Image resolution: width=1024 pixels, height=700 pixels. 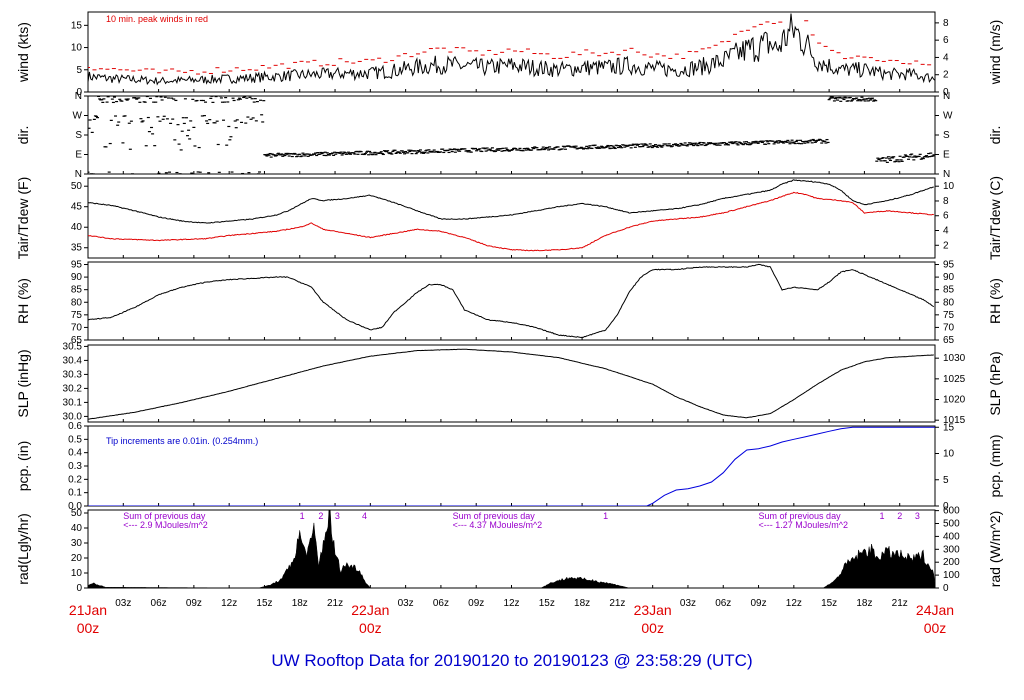 I want to click on series-pcp, so click(x=511, y=466).